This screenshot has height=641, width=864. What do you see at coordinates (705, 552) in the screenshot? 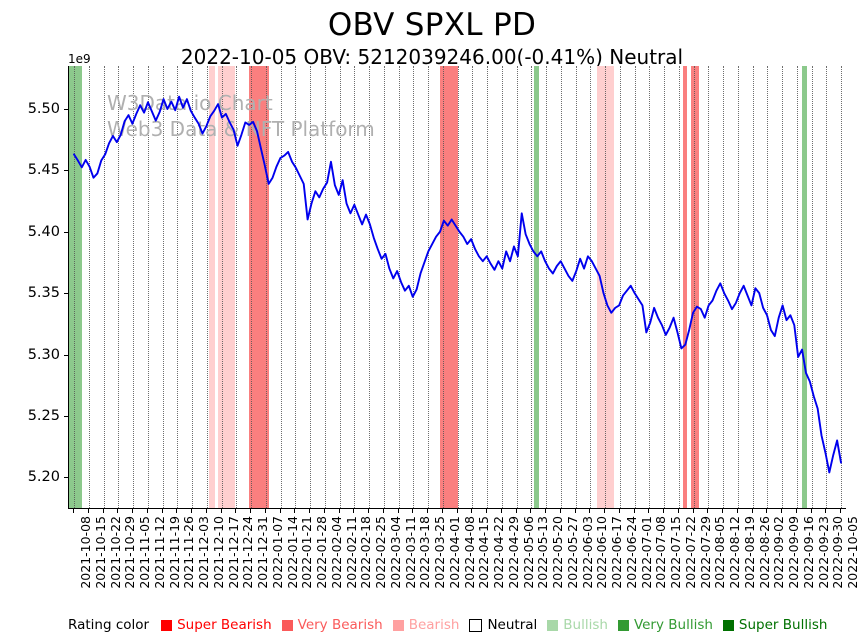
I see `x-tick-label: 2022-07-29` at bounding box center [705, 552].